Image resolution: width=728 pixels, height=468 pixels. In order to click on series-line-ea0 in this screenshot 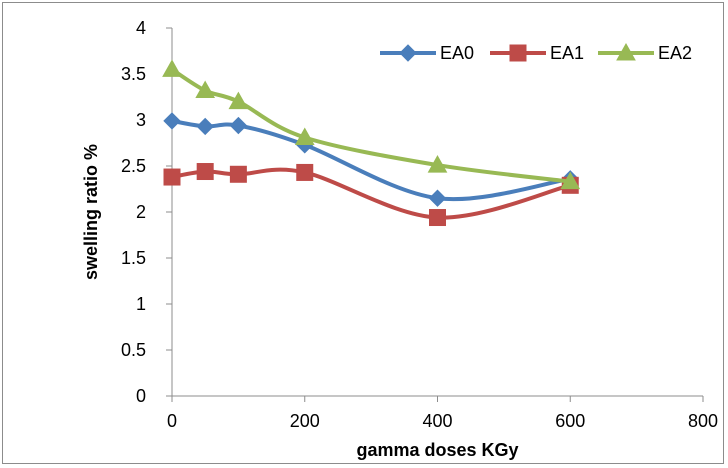, I will do `click(371, 160)`.